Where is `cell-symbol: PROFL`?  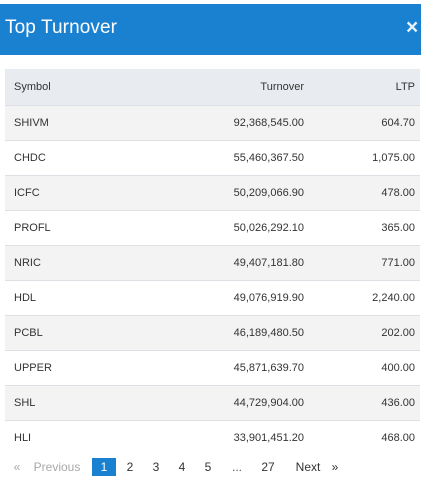
cell-symbol: PROFL is located at coordinates (69, 228).